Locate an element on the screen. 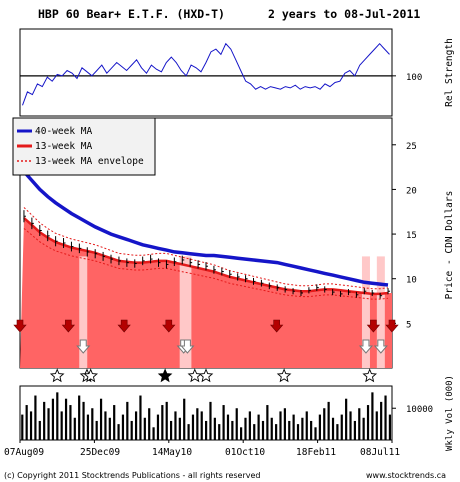 This screenshot has width=460, height=482. x-tick-label: 18Feb11 is located at coordinates (316, 452).